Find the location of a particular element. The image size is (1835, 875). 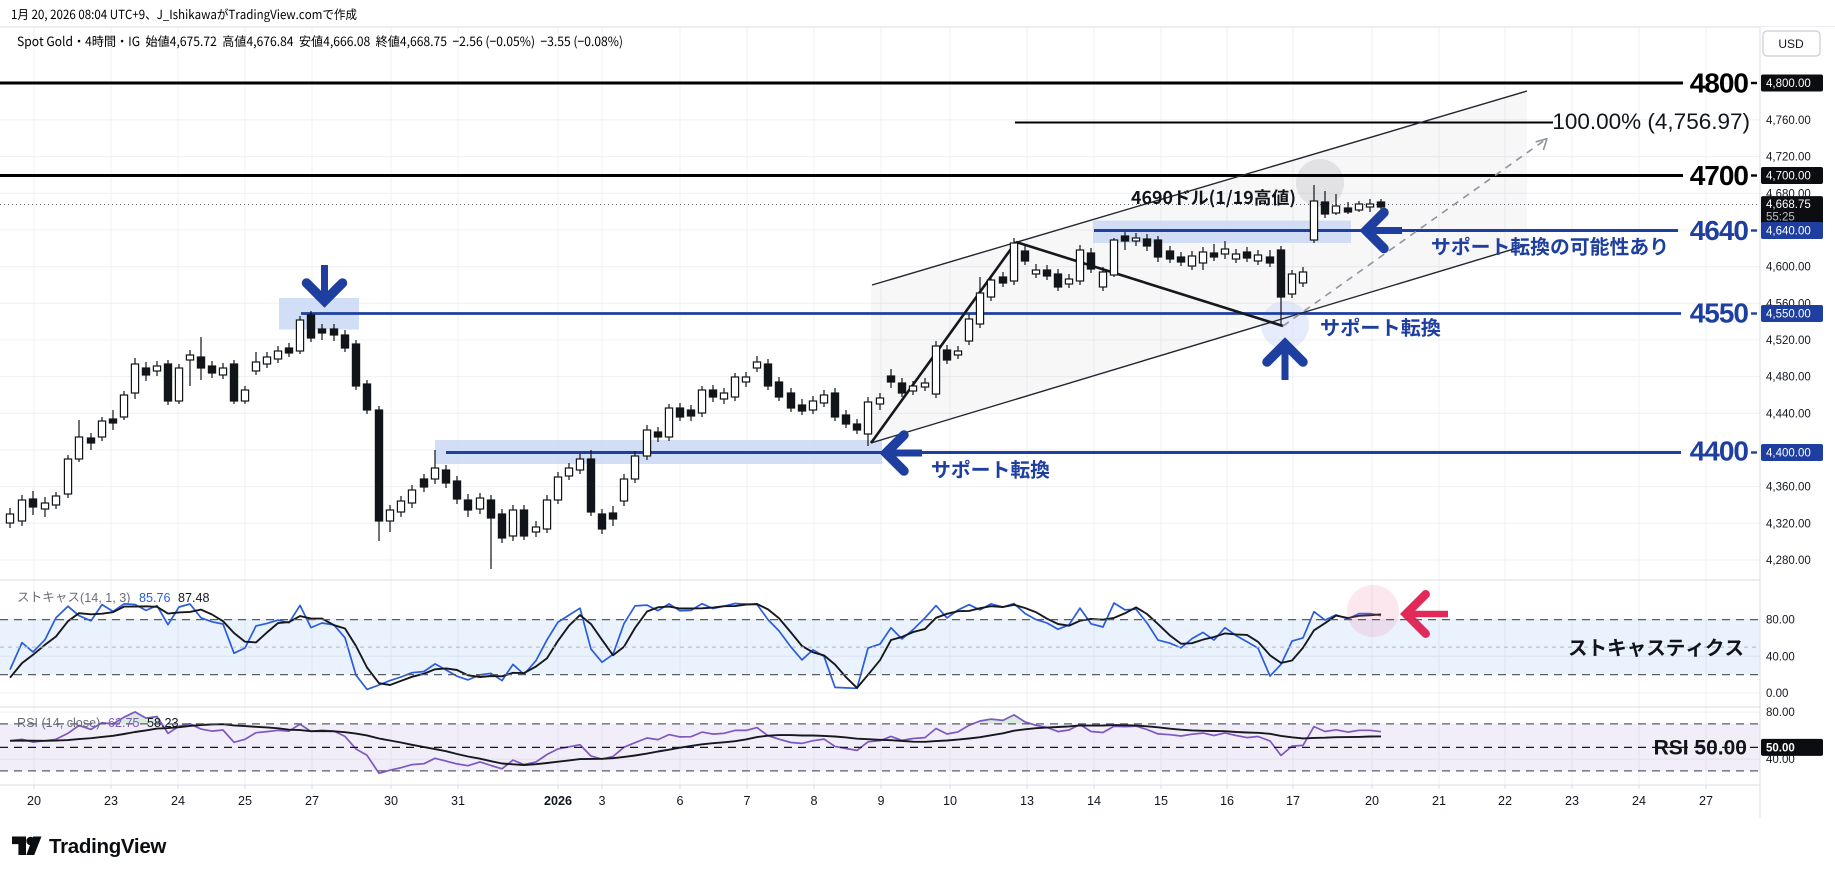

svg-text: 4700 is located at coordinates (1719, 175).